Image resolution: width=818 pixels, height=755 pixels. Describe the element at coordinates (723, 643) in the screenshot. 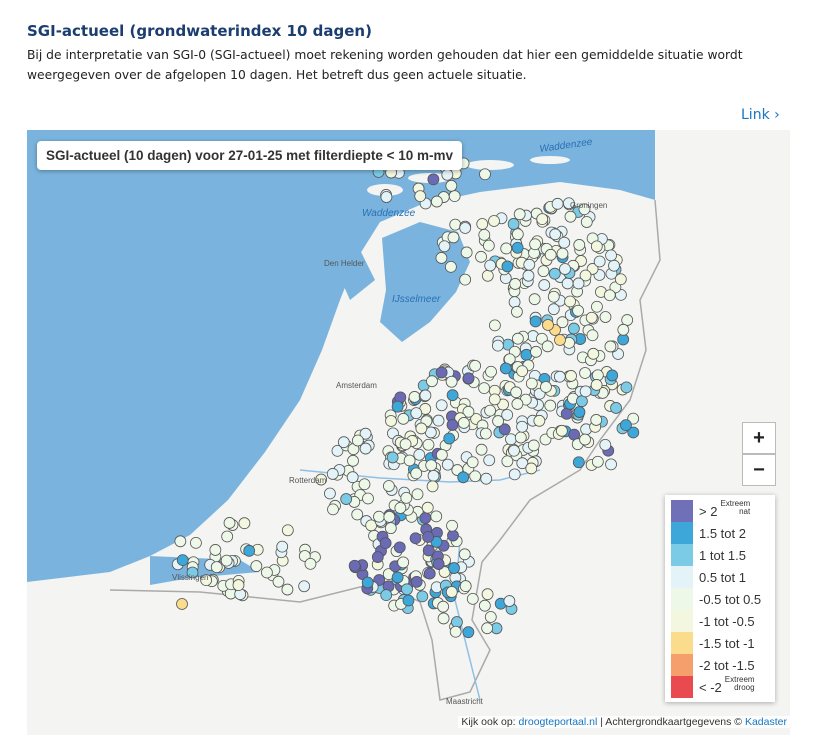

I see `legend-item: -1.5 tot -1` at that location.